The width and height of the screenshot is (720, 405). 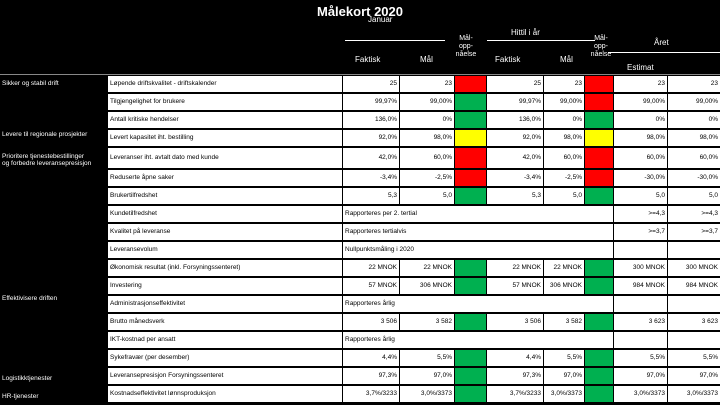 What do you see at coordinates (371, 268) in the screenshot?
I see `jan-actual: 22 MNOK` at bounding box center [371, 268].